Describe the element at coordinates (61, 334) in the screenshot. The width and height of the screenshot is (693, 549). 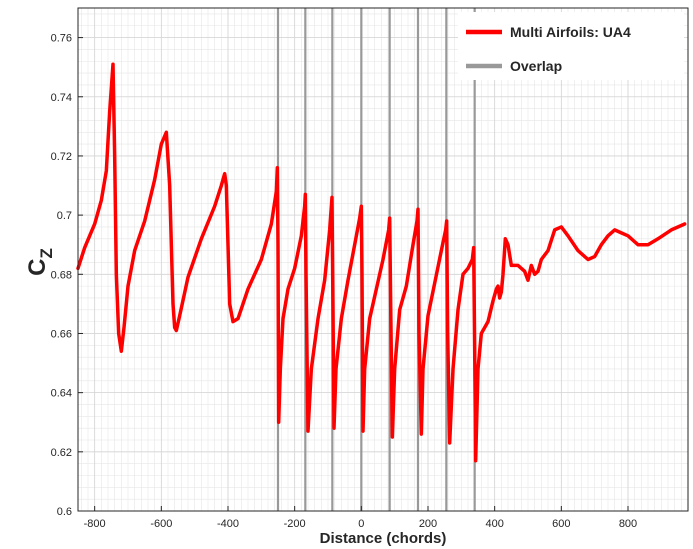
I see `y-tick-label: 0.66` at that location.